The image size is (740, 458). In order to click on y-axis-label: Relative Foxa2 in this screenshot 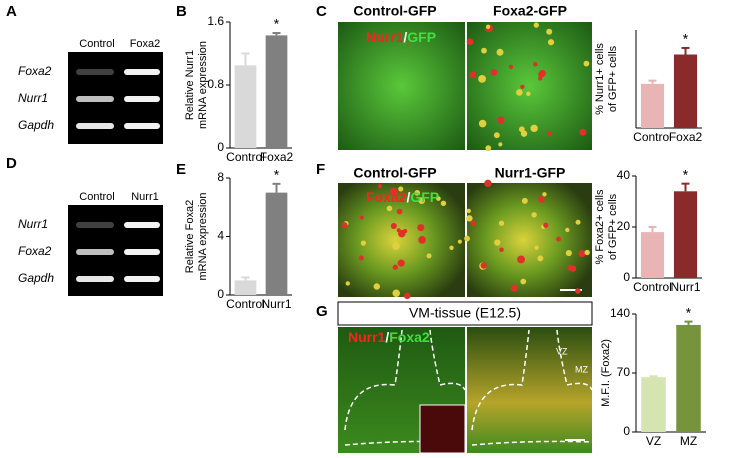, I will do `click(190, 236)`.